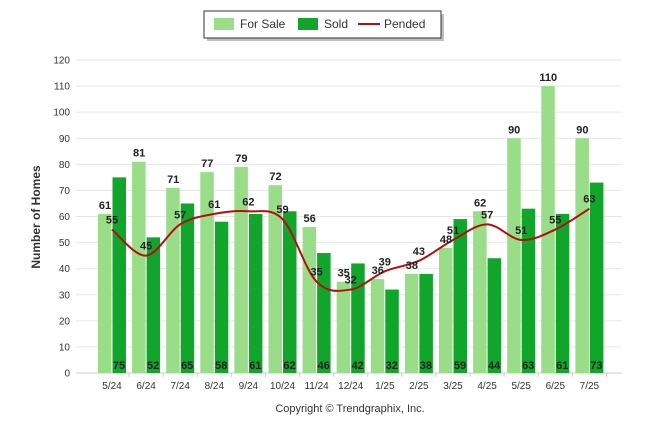  I want to click on x-tick-label: 12/24, so click(350, 386).